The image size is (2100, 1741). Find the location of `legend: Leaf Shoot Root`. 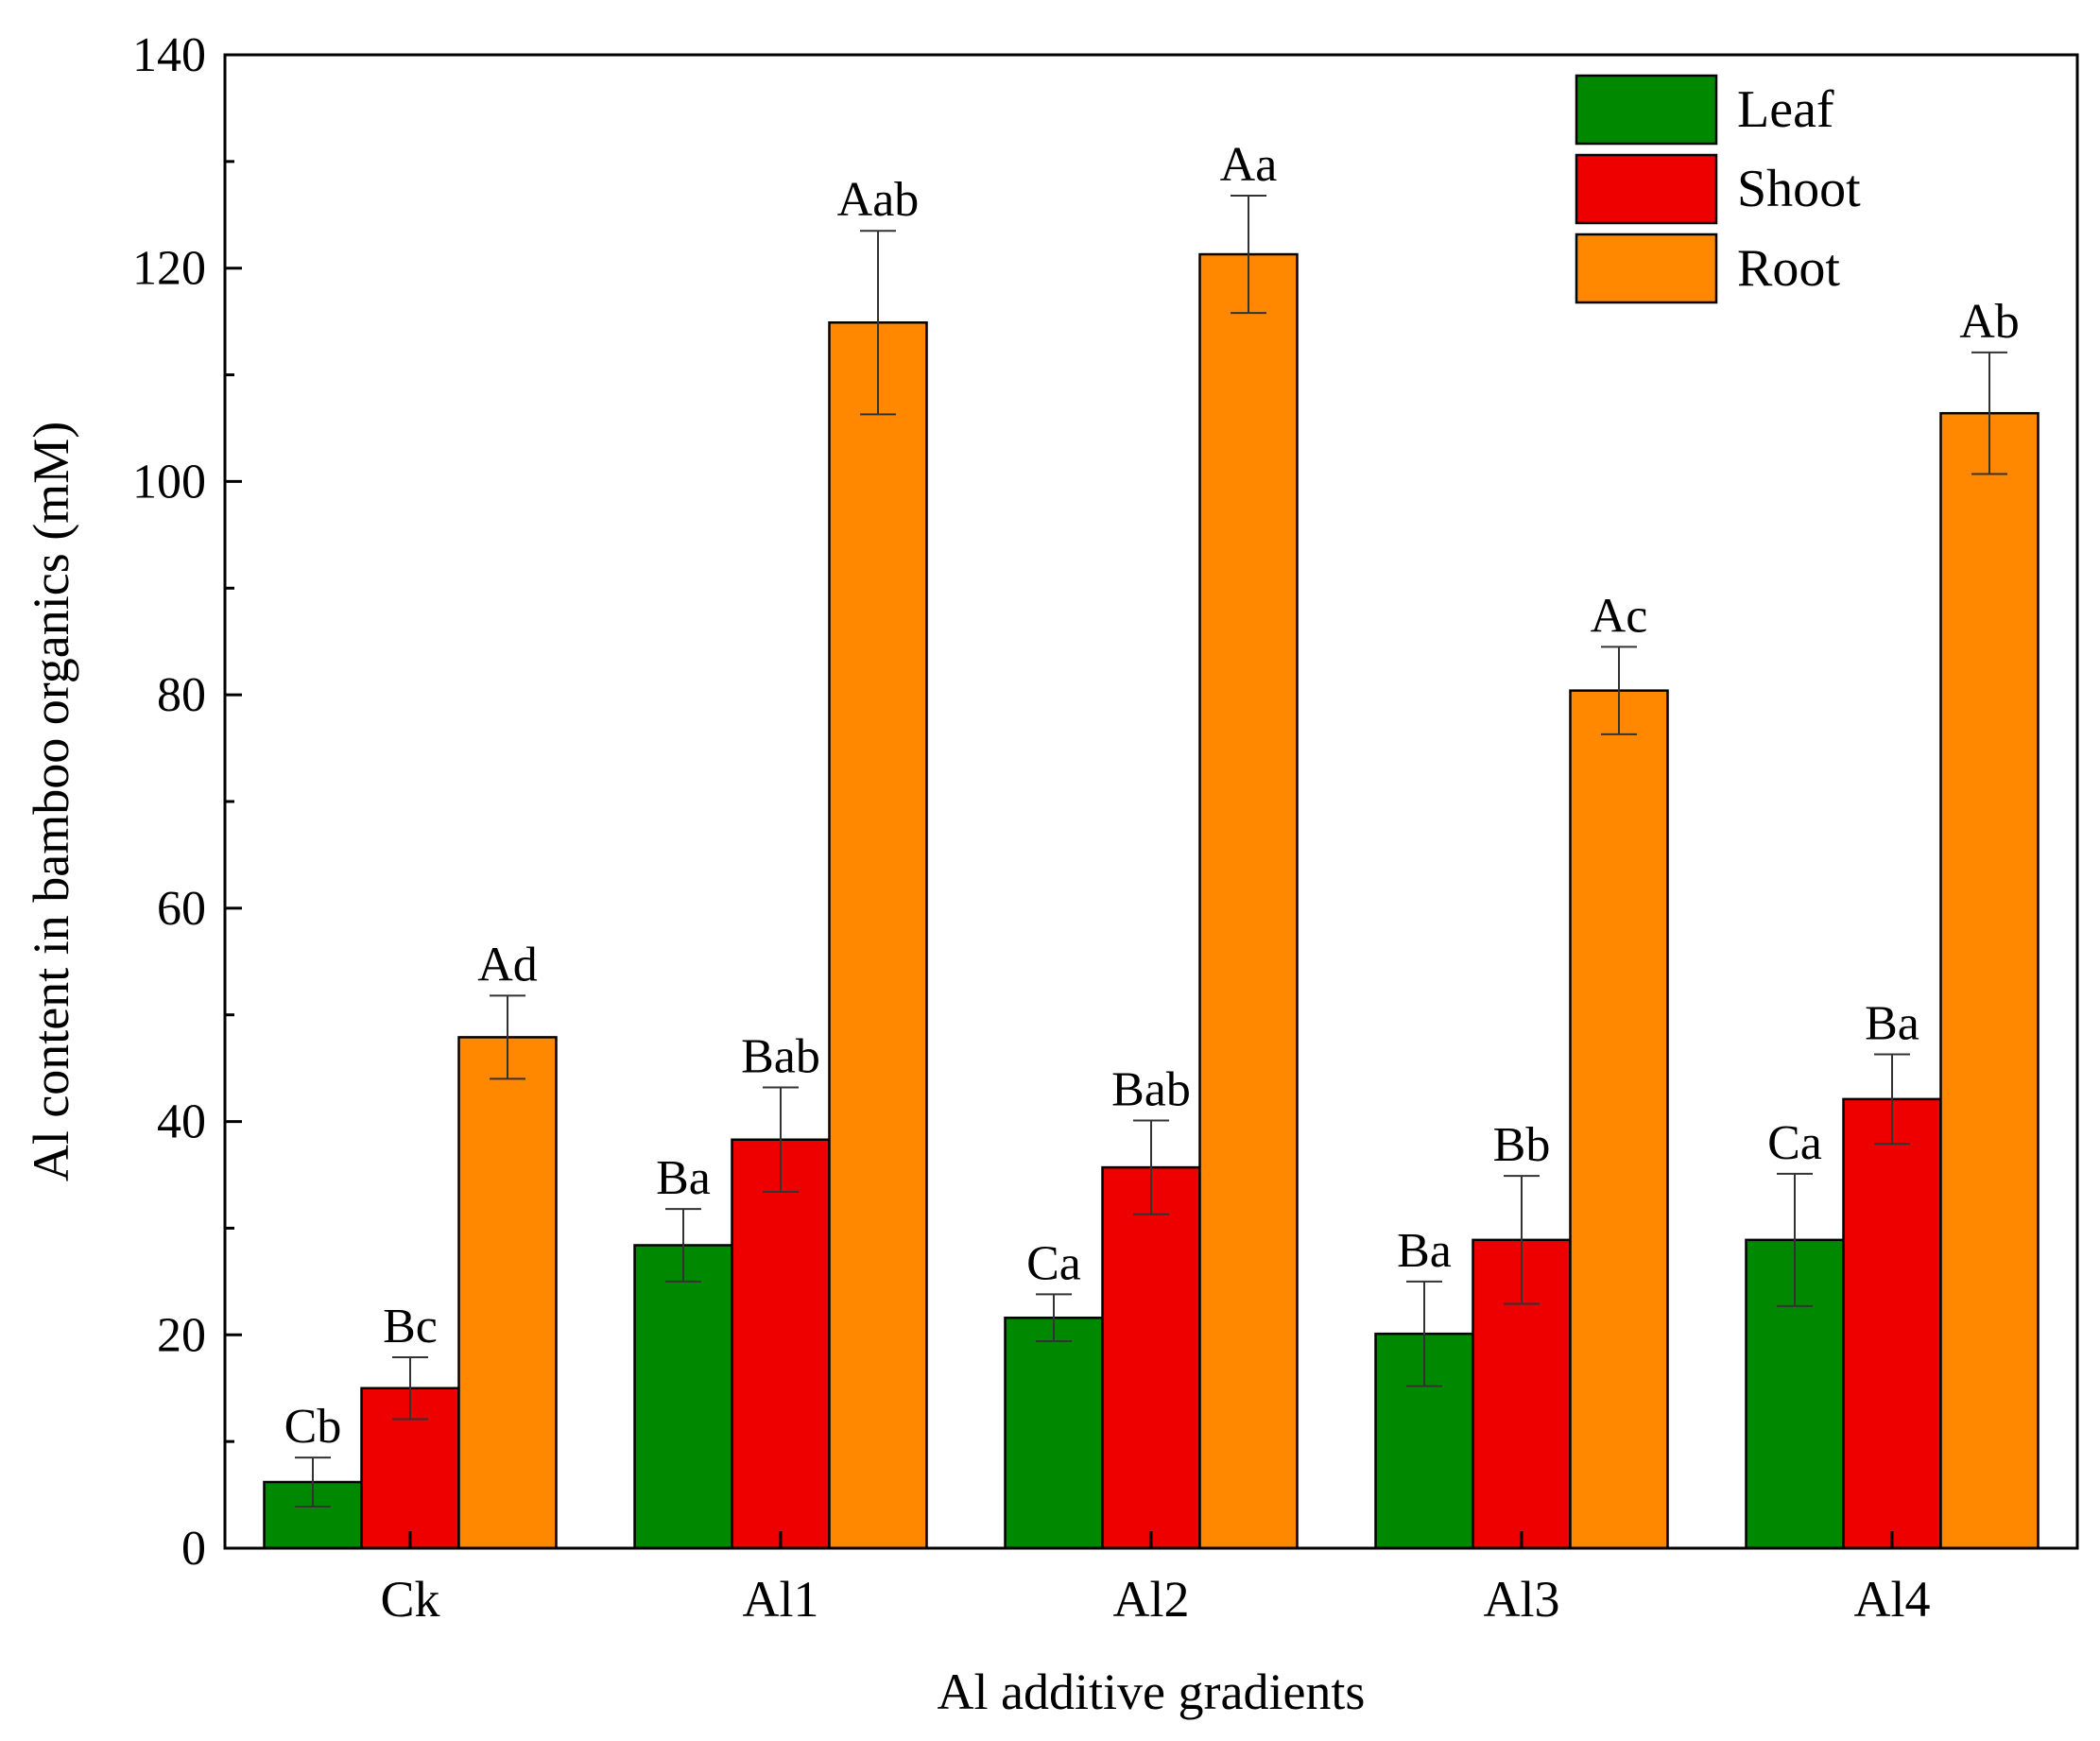

legend: Leaf Shoot Root is located at coordinates (1718, 189).